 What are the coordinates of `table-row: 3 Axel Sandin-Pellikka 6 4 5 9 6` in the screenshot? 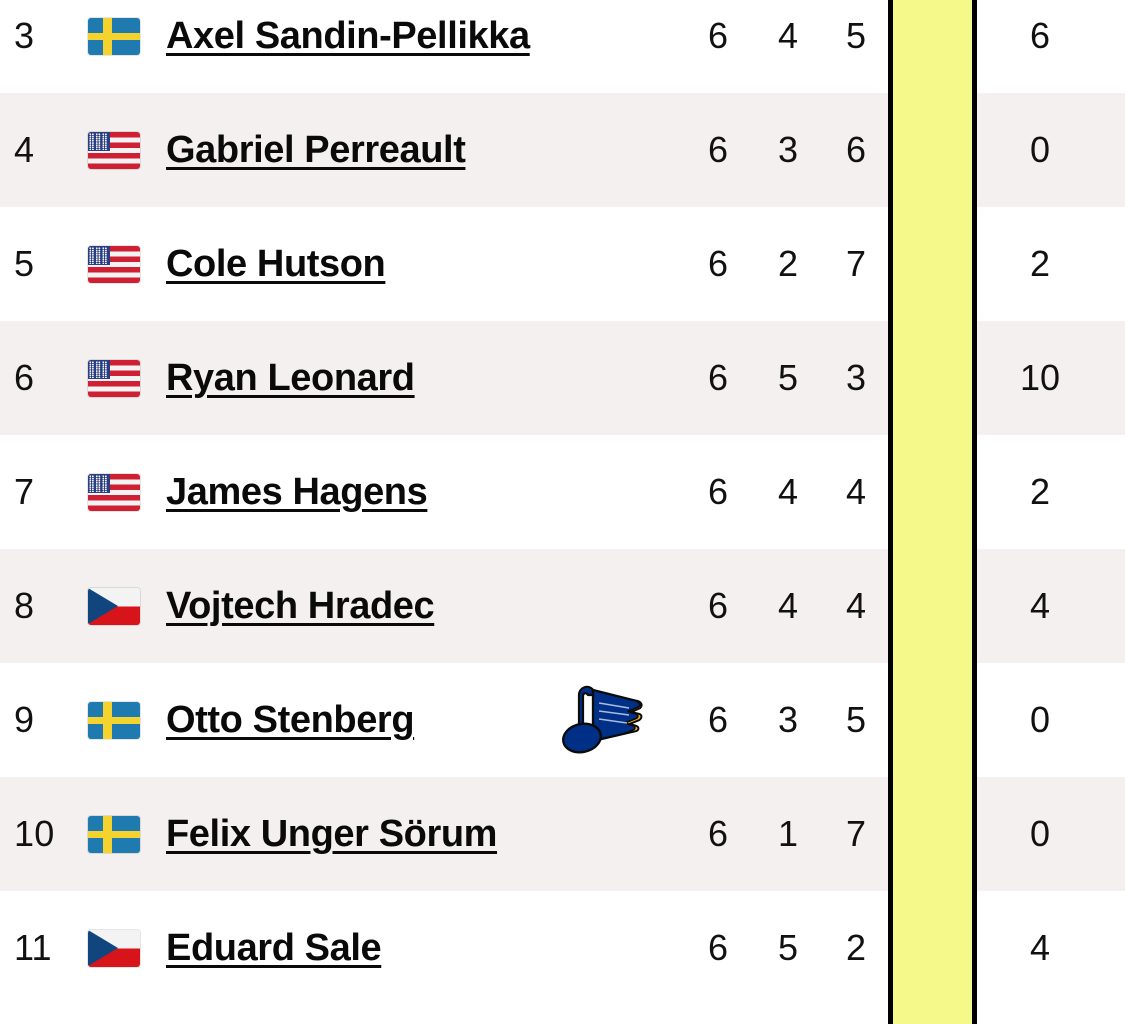 It's located at (562, 46).